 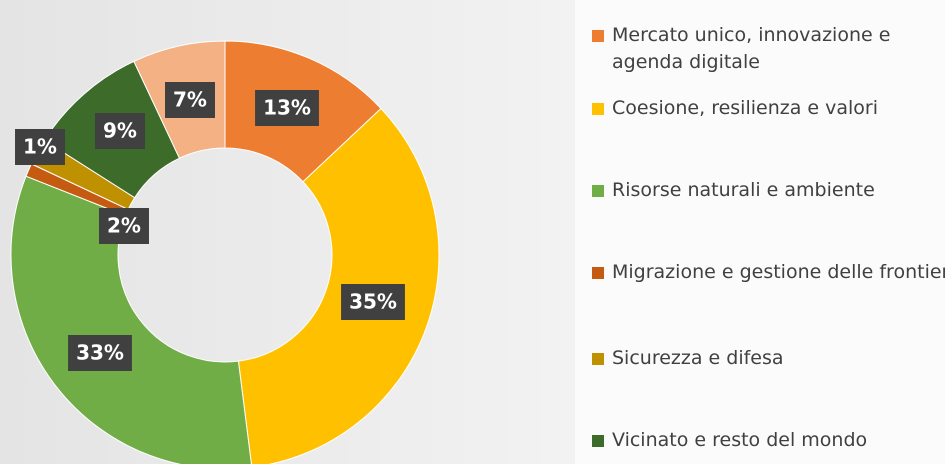 I want to click on legend-label: Coesione, resilienza e valori, so click(x=745, y=108).